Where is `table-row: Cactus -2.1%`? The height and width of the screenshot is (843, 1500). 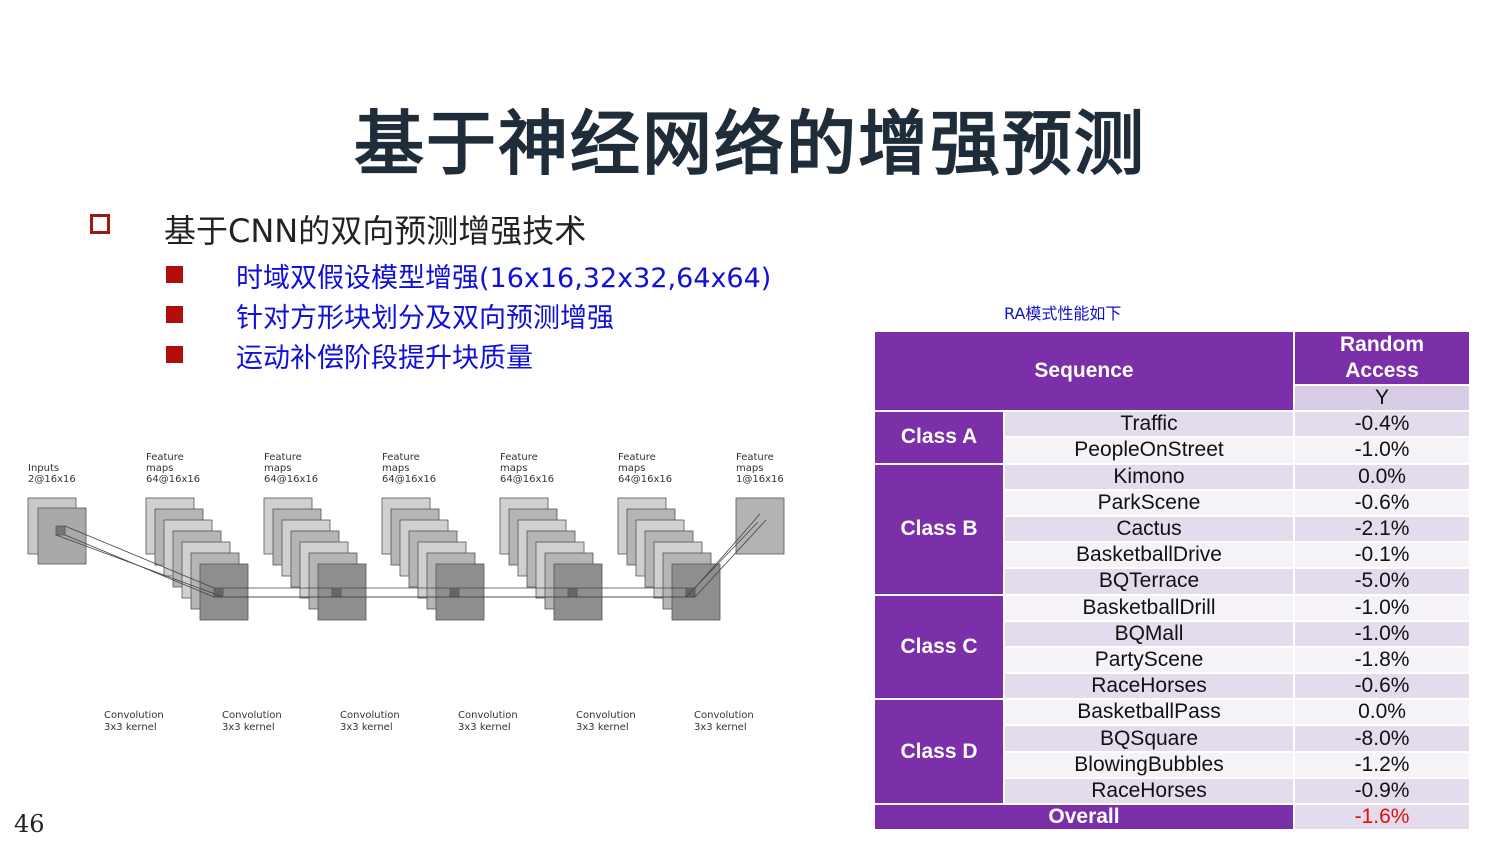
table-row: Cactus -2.1% is located at coordinates (1172, 529).